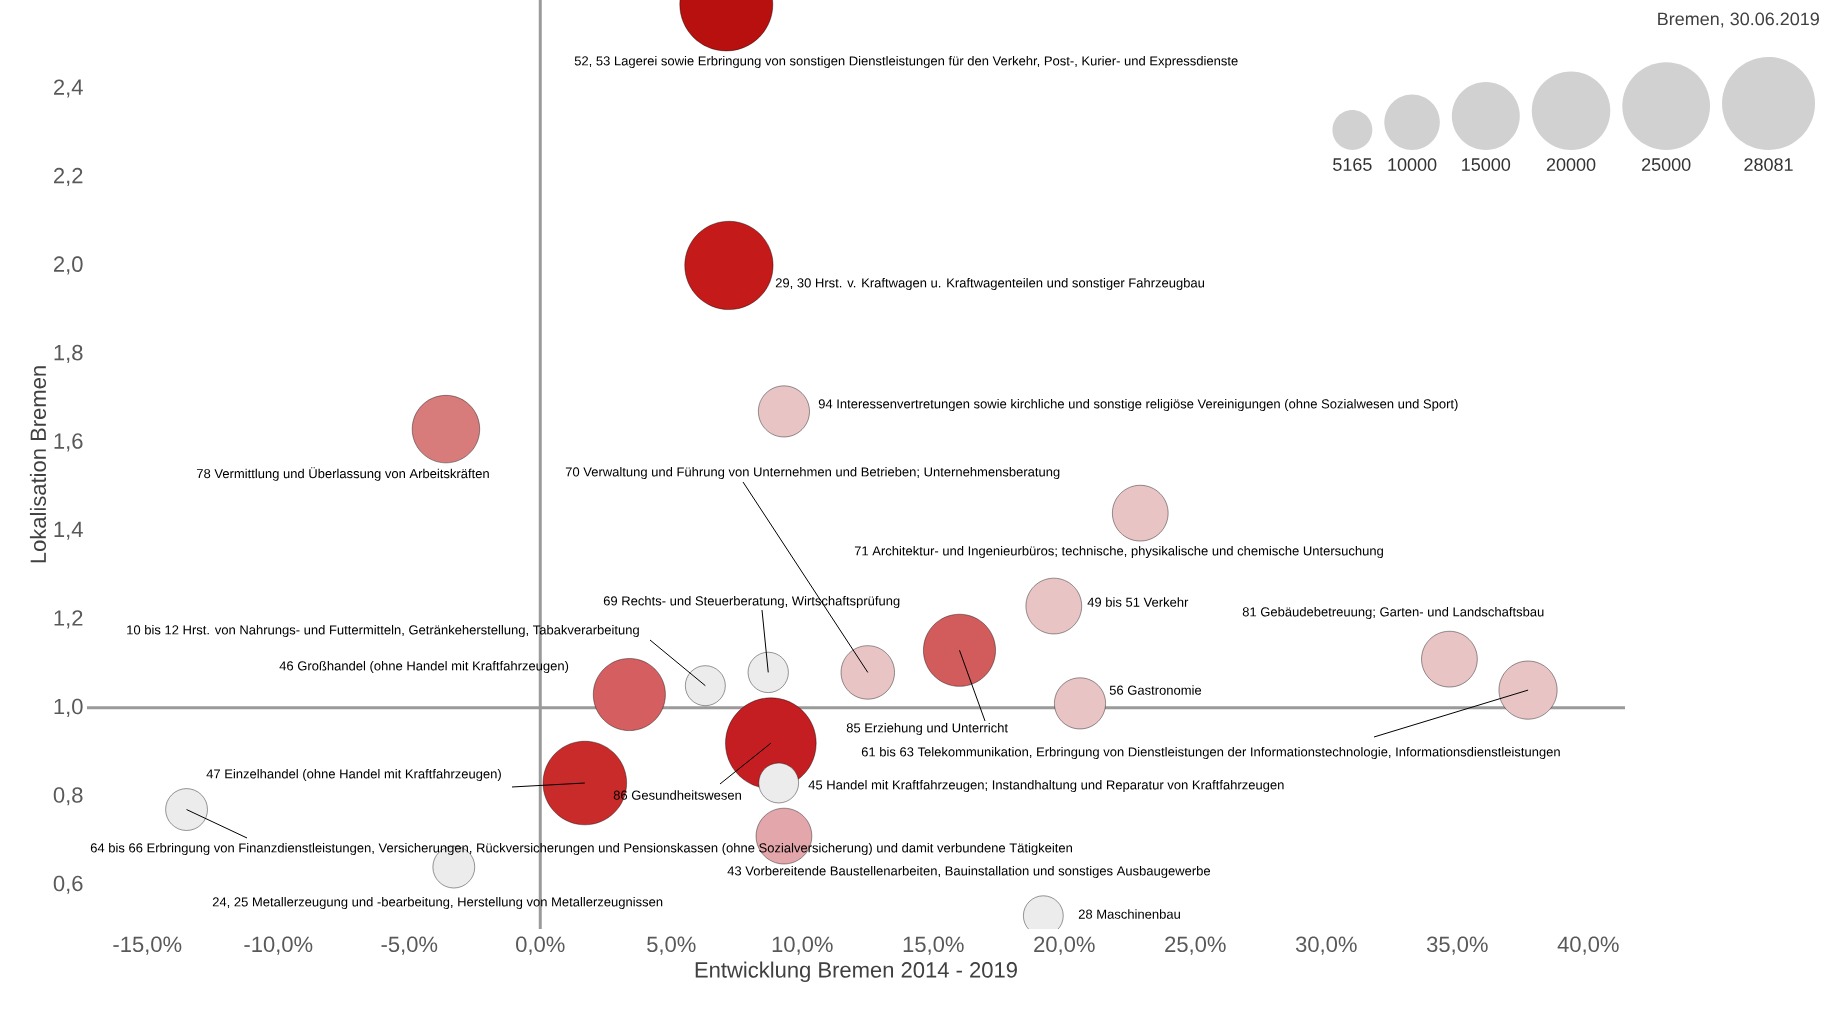  I want to click on x-tick-label: -5,0%, so click(409, 945).